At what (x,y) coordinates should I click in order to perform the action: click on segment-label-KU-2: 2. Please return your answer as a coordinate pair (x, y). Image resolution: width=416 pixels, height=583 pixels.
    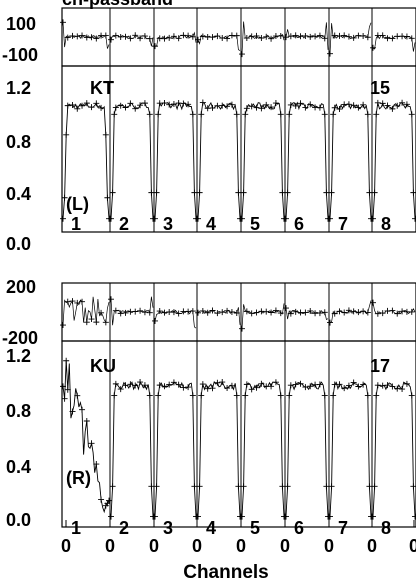
    Looking at the image, I should click on (124, 528).